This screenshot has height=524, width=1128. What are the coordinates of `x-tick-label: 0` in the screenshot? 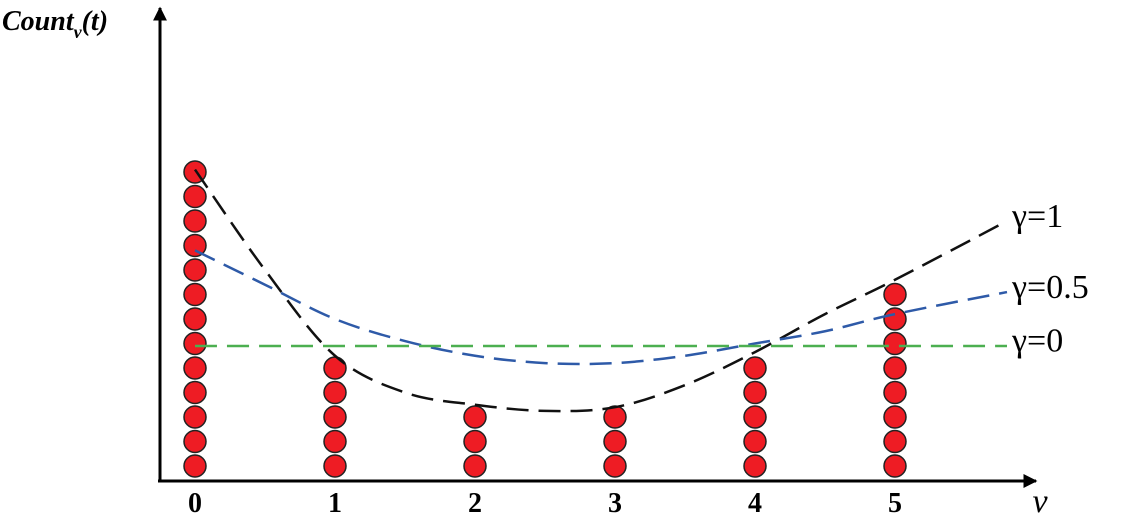 It's located at (195, 503).